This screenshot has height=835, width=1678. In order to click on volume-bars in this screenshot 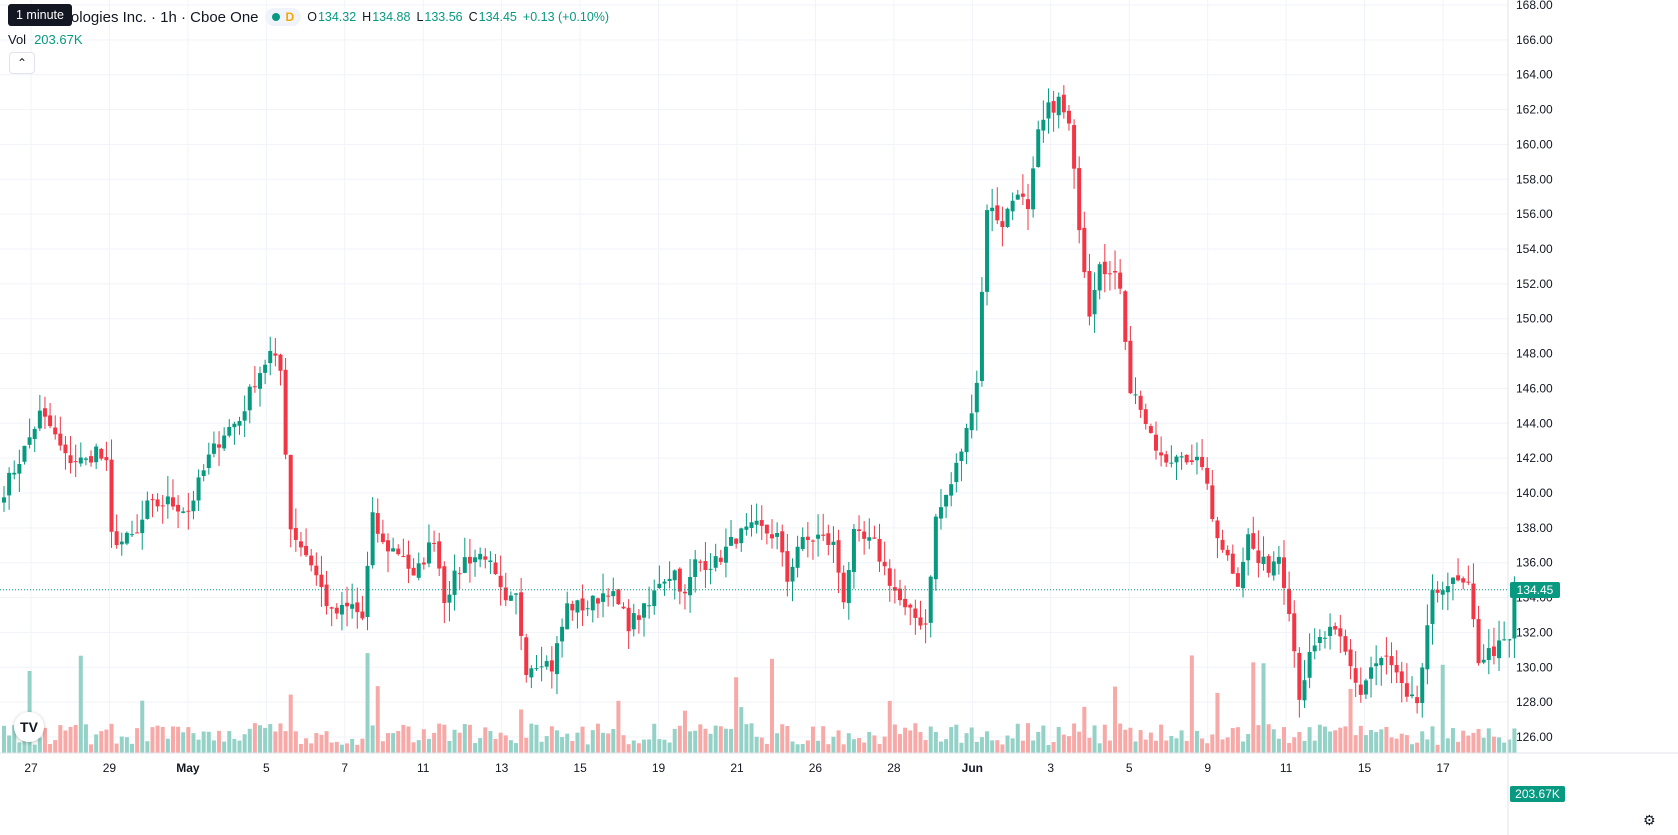, I will do `click(759, 703)`.